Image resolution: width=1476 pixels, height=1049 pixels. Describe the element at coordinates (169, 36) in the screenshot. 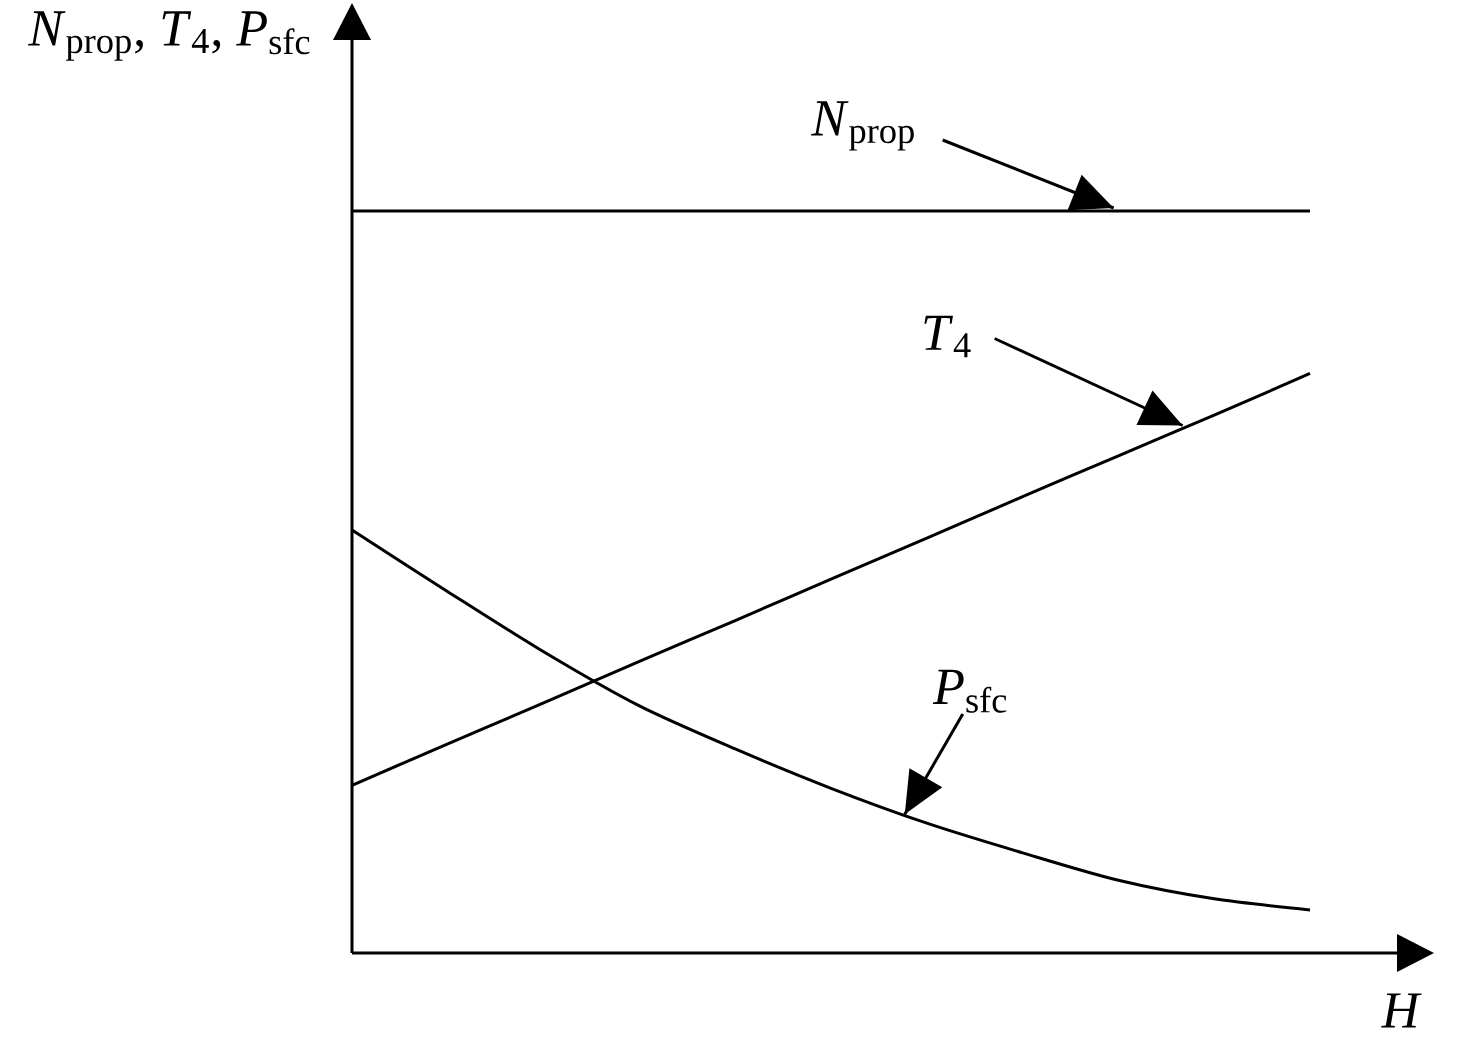

I see `y-axis-title: N$_{prop}$, T$_{4}$, P$_{sfc}$` at that location.